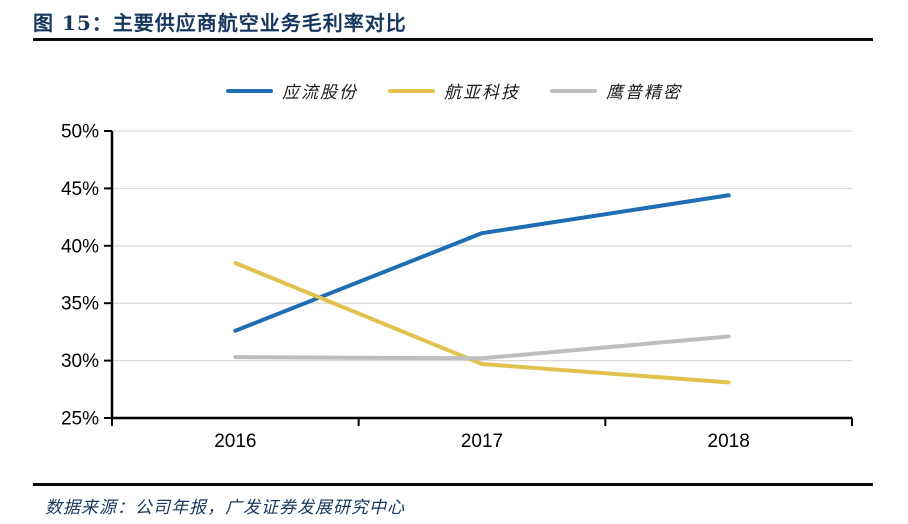 The width and height of the screenshot is (908, 524). Describe the element at coordinates (225, 508) in the screenshot. I see `data-source-note: 数据来源：公司年报，广发证券发展研究中心` at that location.